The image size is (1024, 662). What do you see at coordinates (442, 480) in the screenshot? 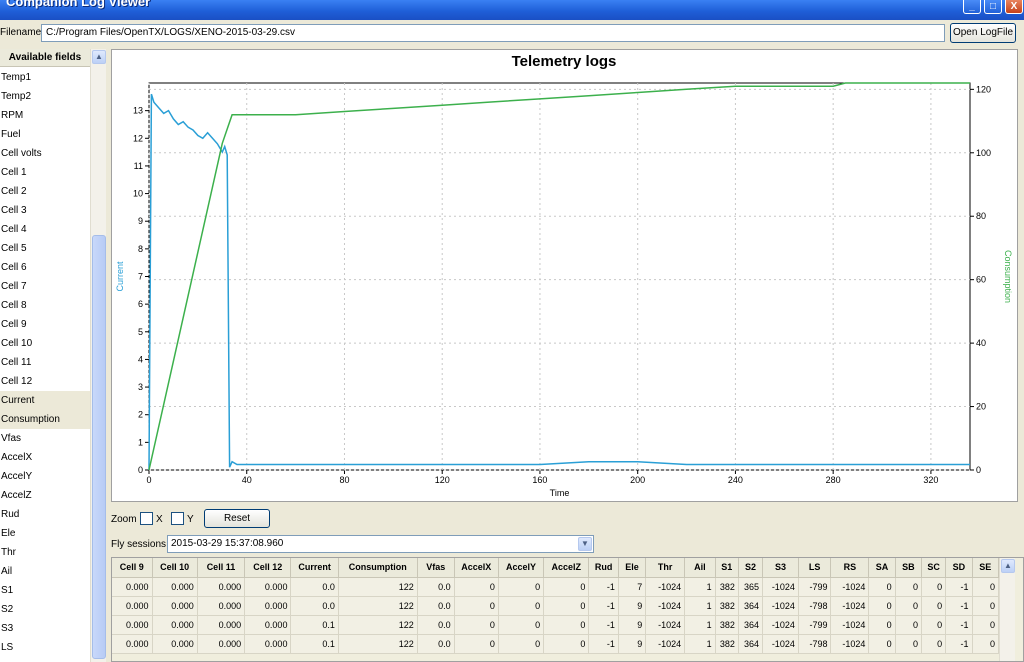
I see `x-tick-label: 120` at bounding box center [442, 480].